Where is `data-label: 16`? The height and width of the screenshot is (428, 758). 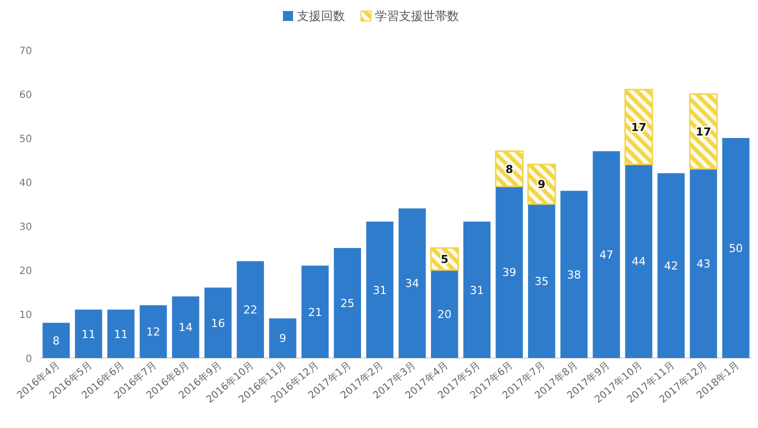 data-label: 16 is located at coordinates (218, 323).